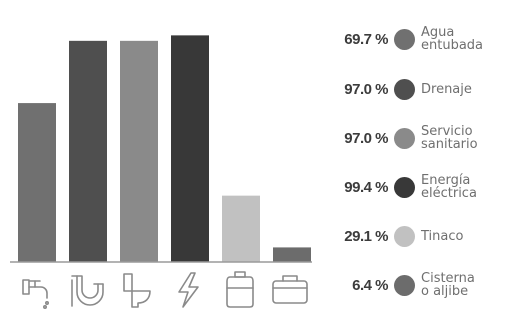 The height and width of the screenshot is (329, 518). What do you see at coordinates (452, 39) in the screenshot?
I see `legend-label: Agua entubada` at bounding box center [452, 39].